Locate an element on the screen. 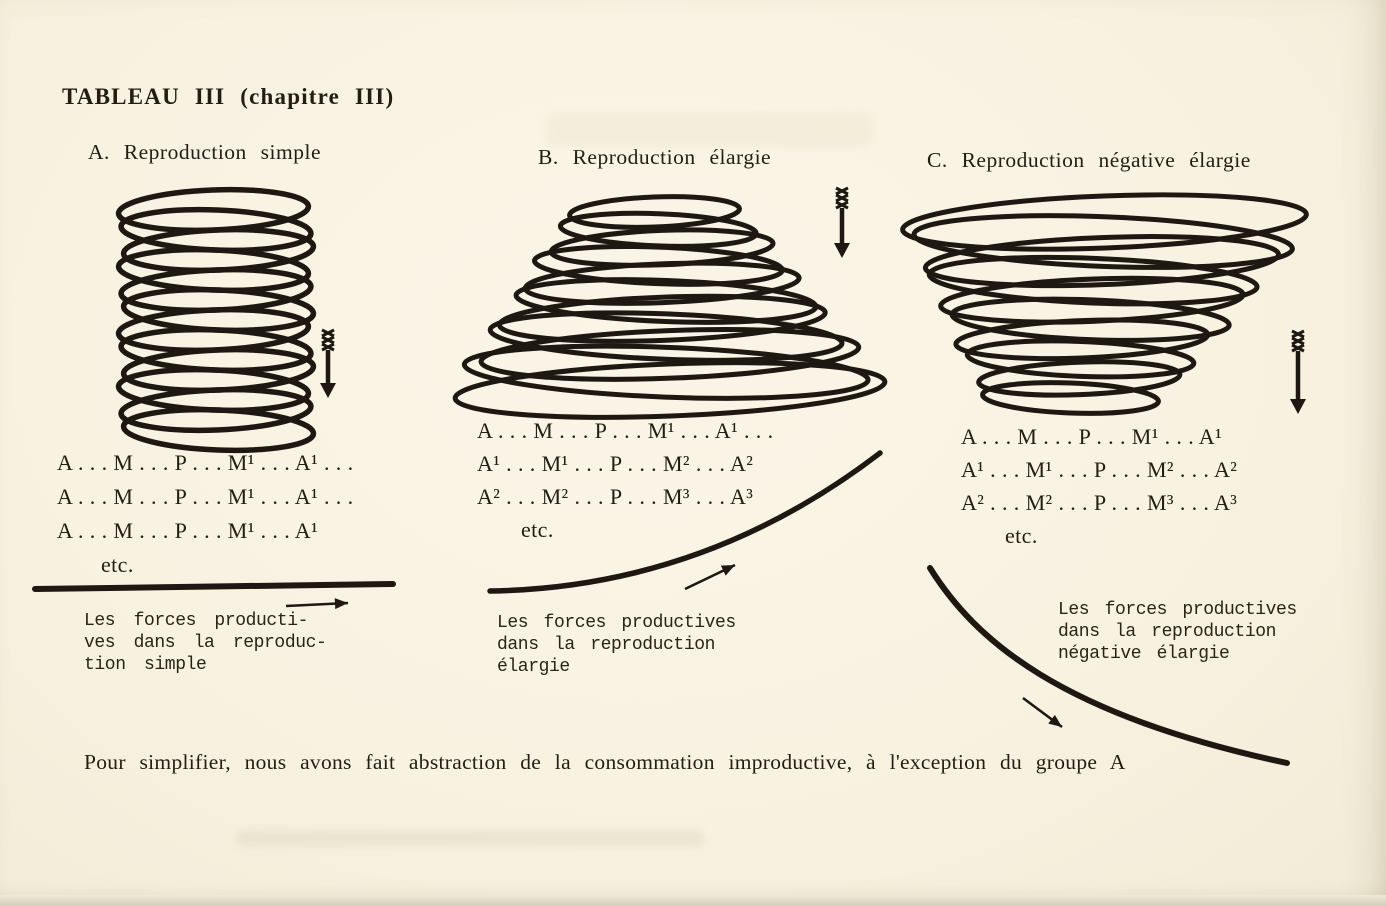 This screenshot has height=906, width=1386. growth-curve is located at coordinates (685, 522).